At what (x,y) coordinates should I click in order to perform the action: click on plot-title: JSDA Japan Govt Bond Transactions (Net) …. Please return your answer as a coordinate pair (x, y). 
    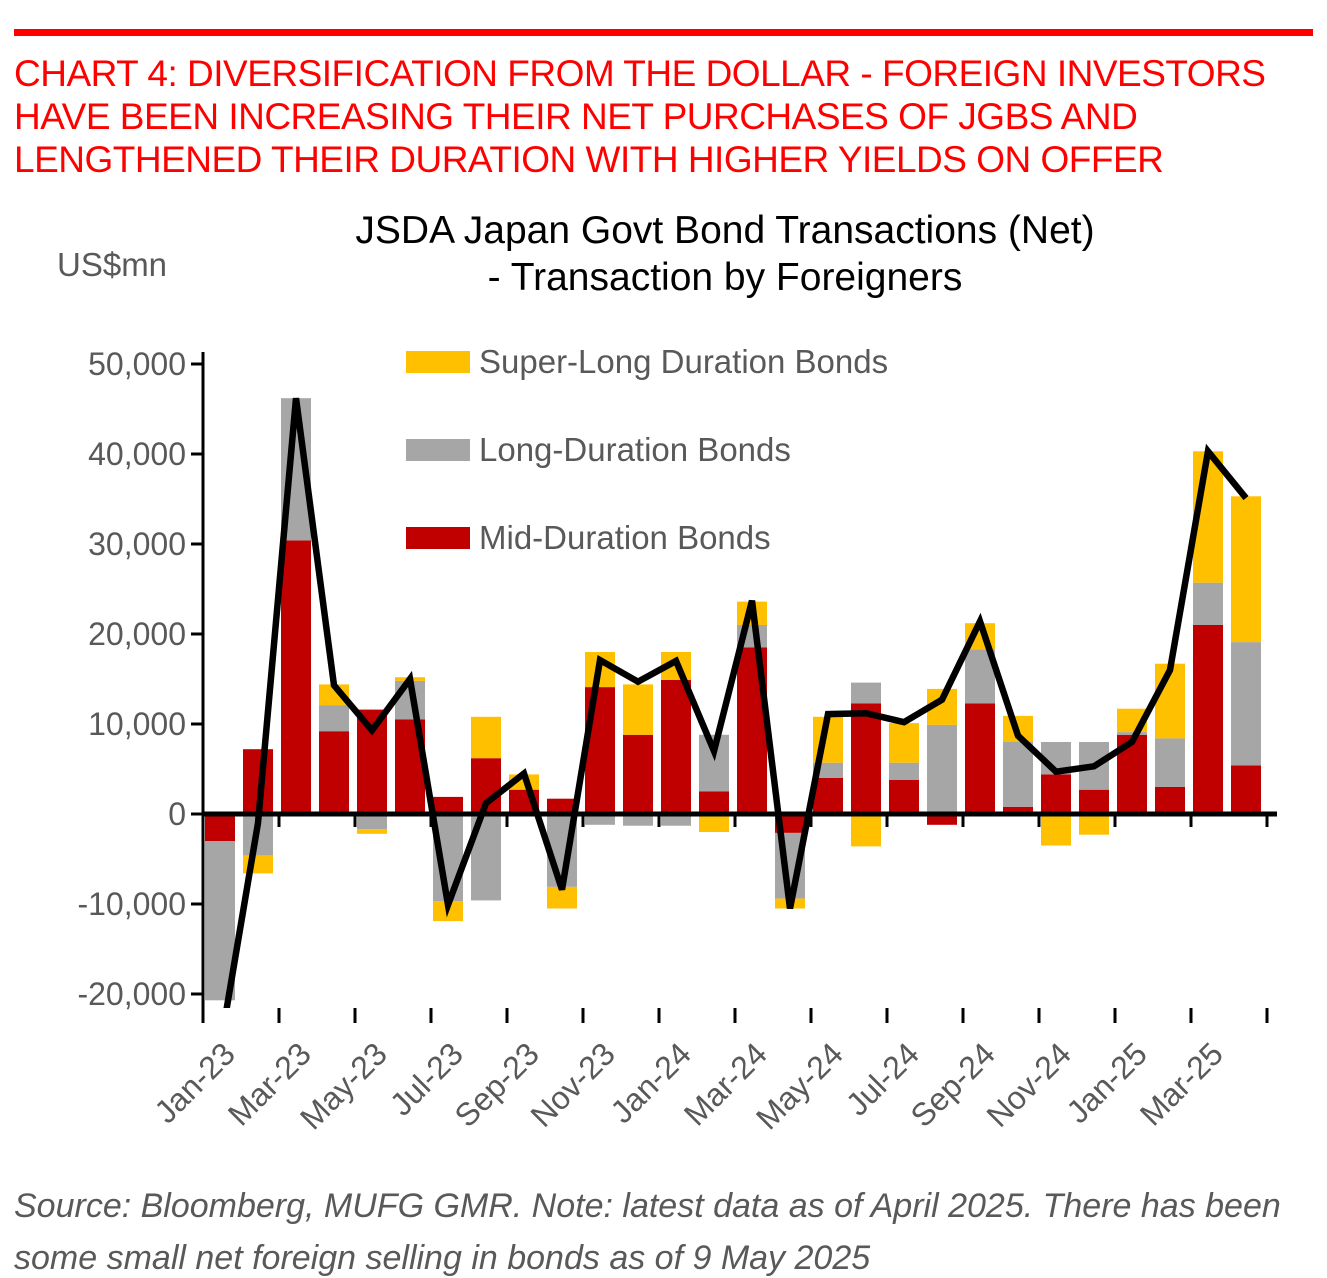
    Looking at the image, I should click on (725, 254).